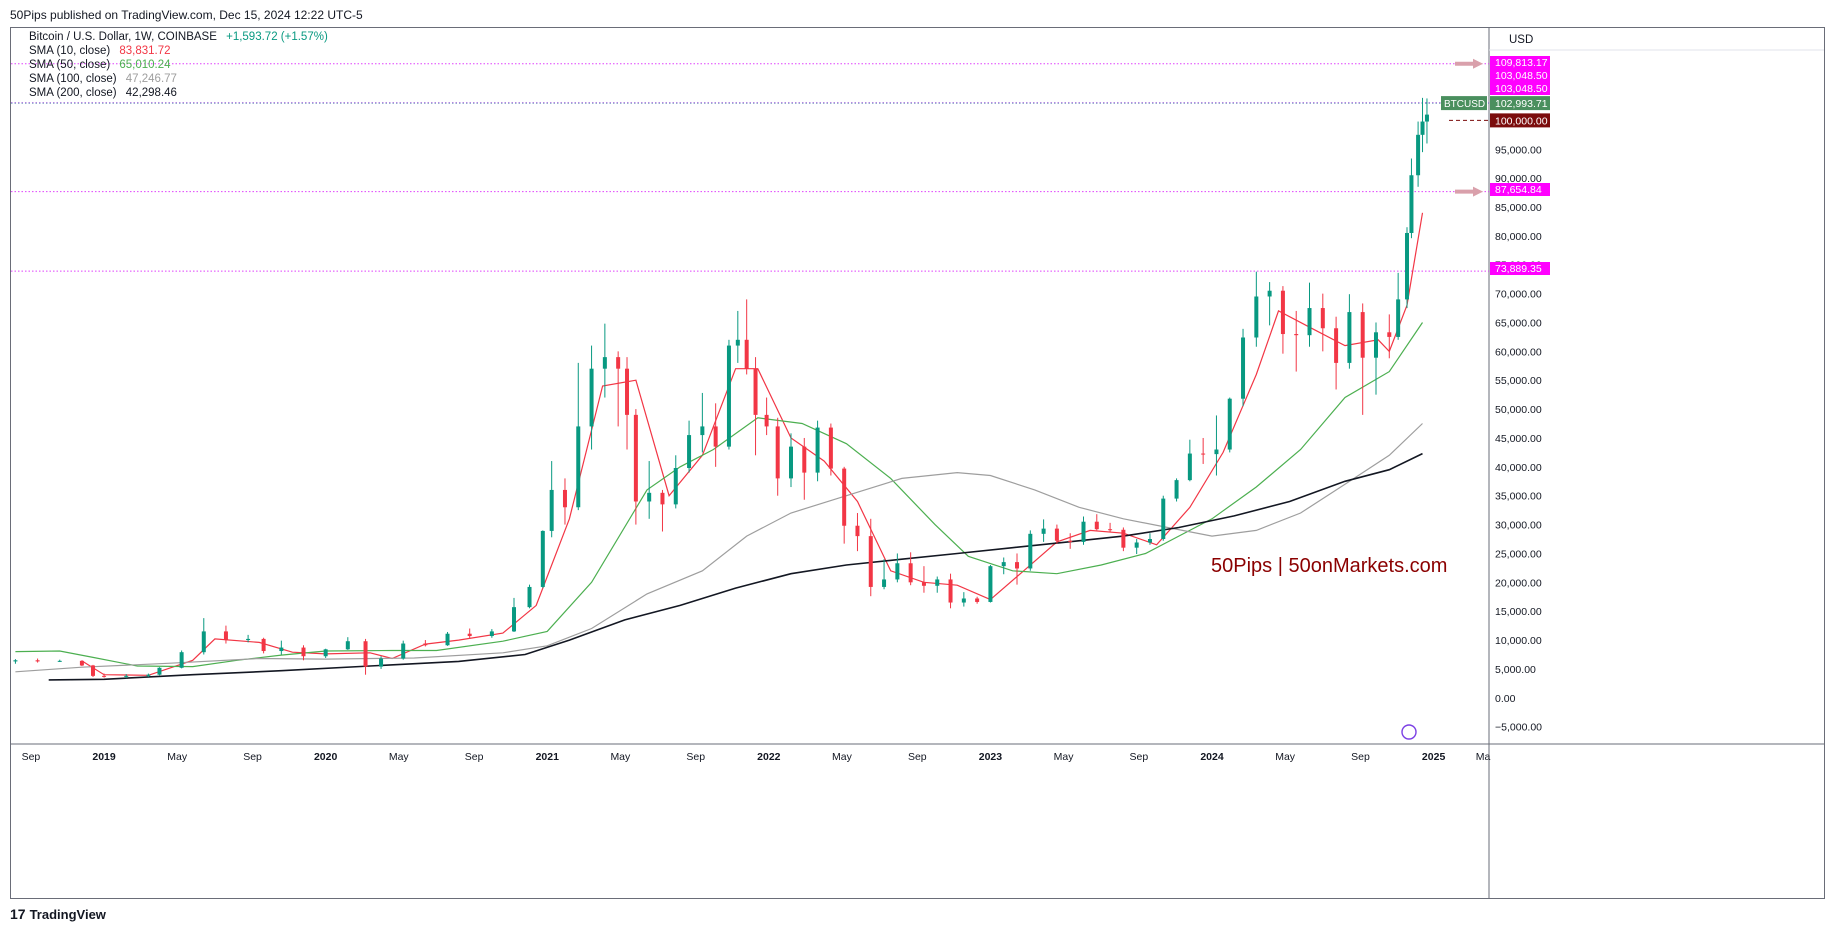 Image resolution: width=1835 pixels, height=933 pixels. What do you see at coordinates (1518, 150) in the screenshot?
I see `price-tick-label: 95,000.00` at bounding box center [1518, 150].